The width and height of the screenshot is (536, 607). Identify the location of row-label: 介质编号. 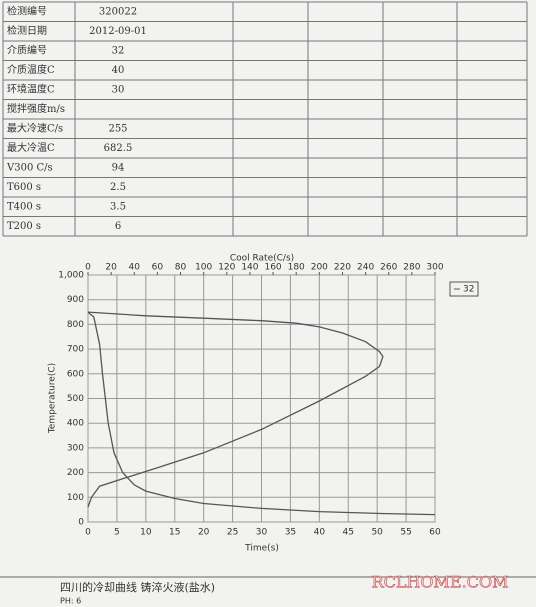
(27, 49).